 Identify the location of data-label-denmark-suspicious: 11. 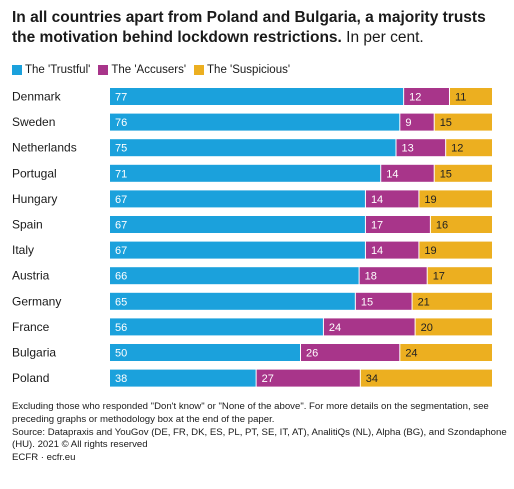
(460, 98).